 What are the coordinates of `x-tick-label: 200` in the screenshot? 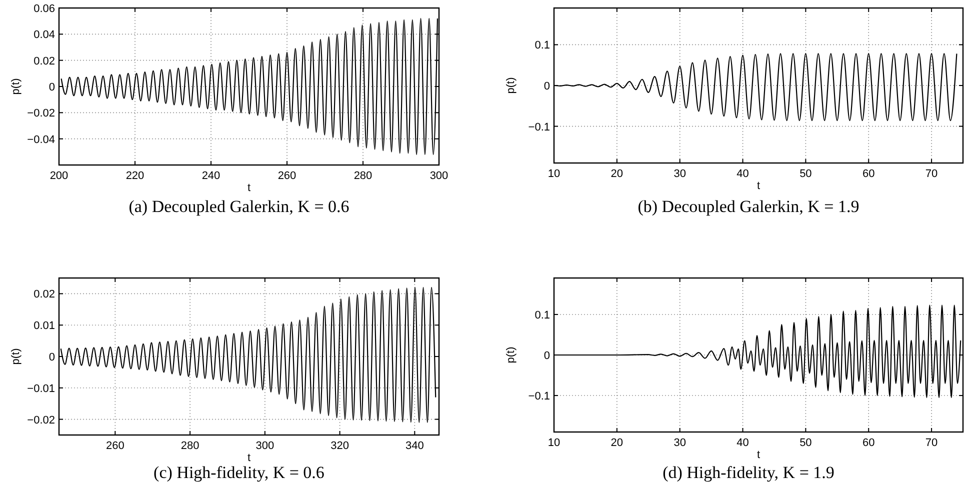 It's located at (59, 176).